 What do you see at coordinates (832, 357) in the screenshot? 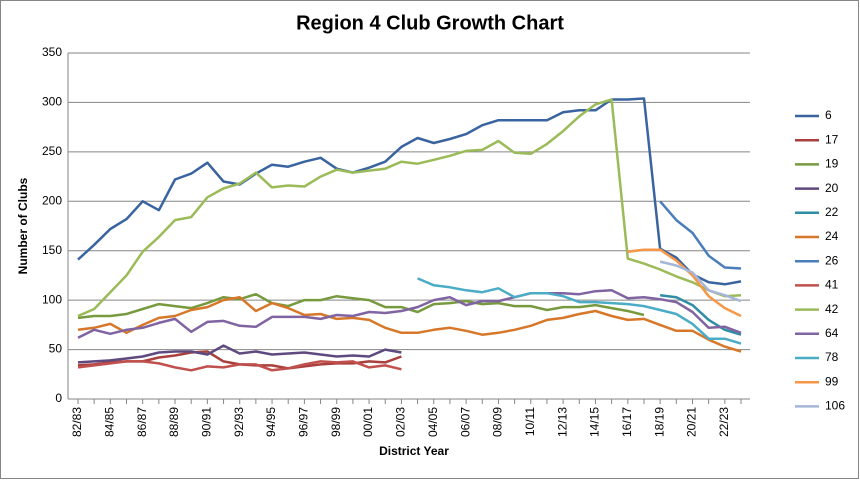
I see `legend-label: 78` at bounding box center [832, 357].